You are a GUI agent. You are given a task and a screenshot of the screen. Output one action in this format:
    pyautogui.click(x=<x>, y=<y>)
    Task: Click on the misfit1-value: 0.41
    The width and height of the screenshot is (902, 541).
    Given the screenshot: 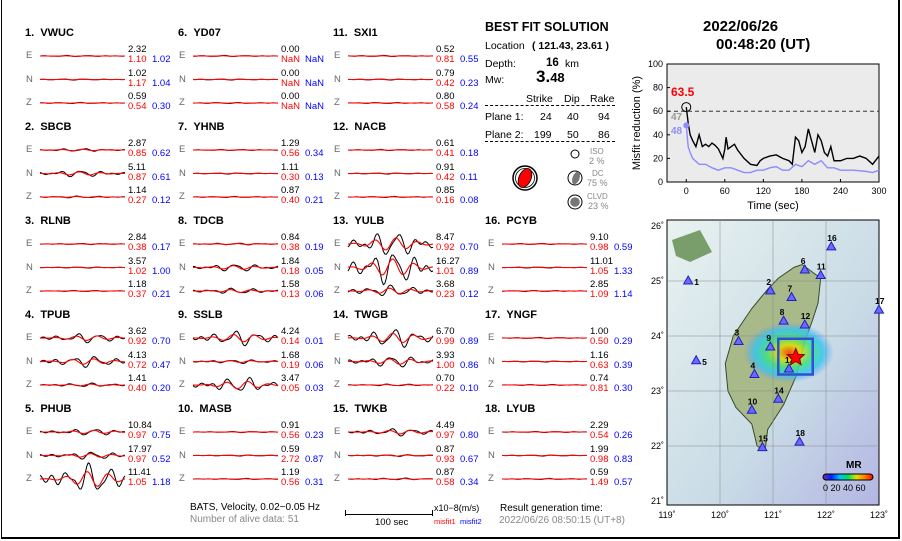 What is the action you would take?
    pyautogui.click(x=445, y=153)
    